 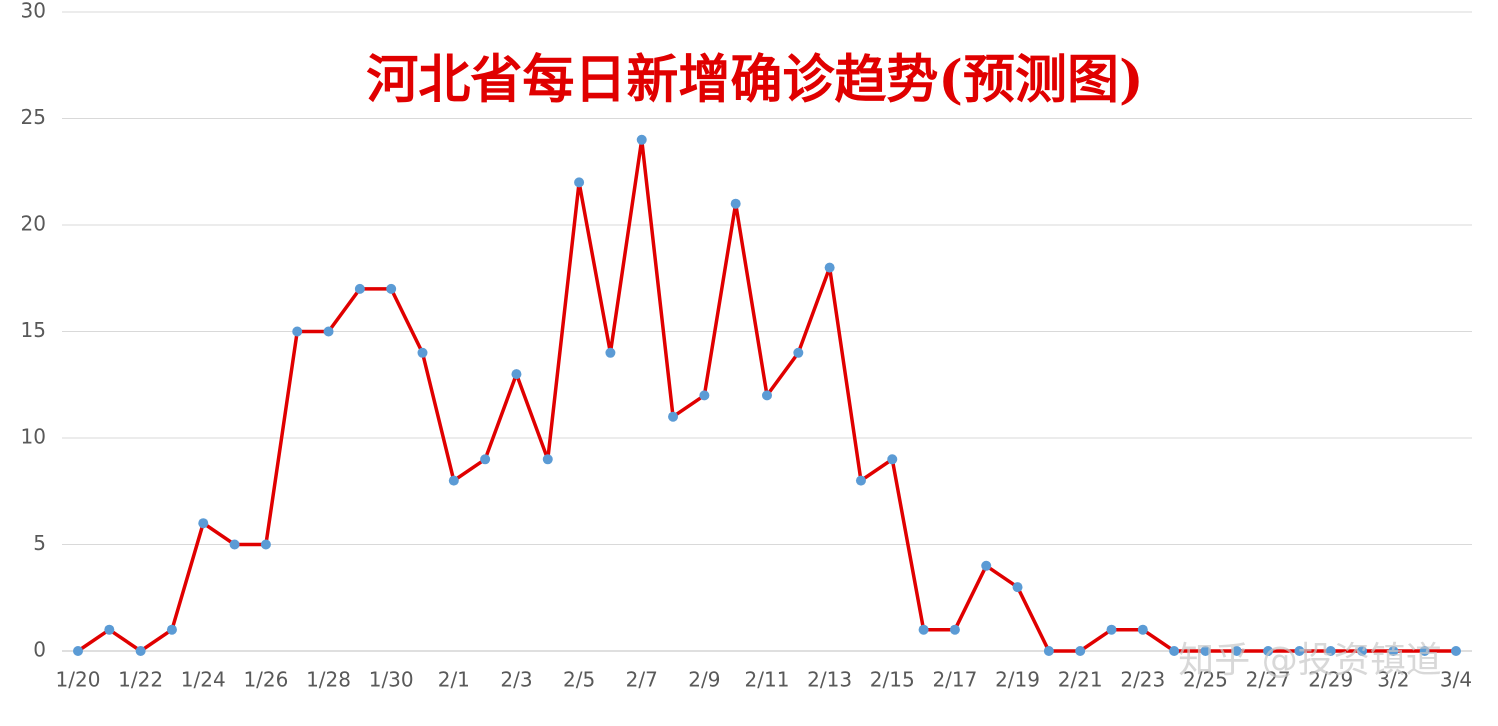 I want to click on x-tick-label: 1/20, so click(x=78, y=680).